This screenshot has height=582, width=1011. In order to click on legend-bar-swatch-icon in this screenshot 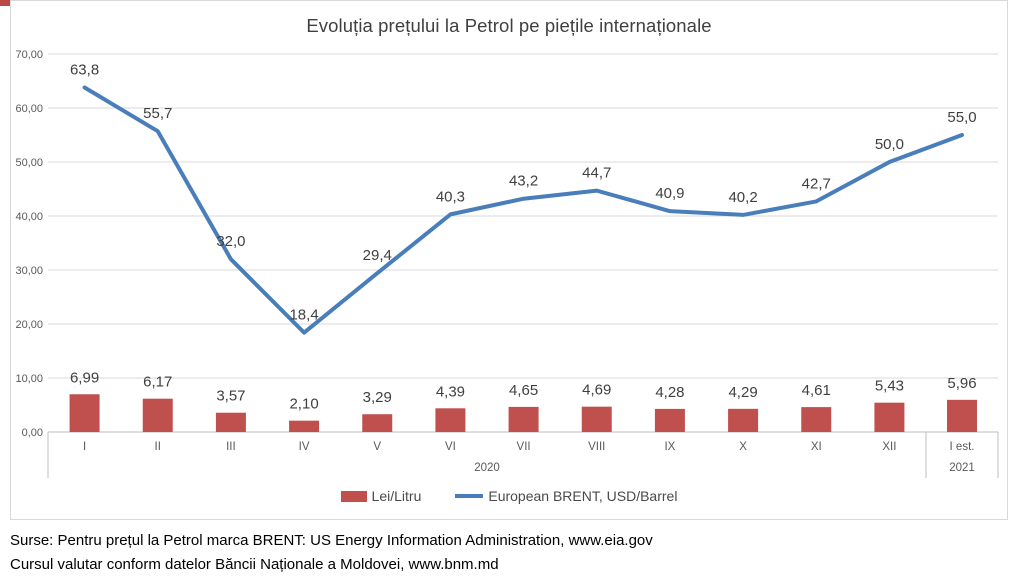, I will do `click(353, 496)`.